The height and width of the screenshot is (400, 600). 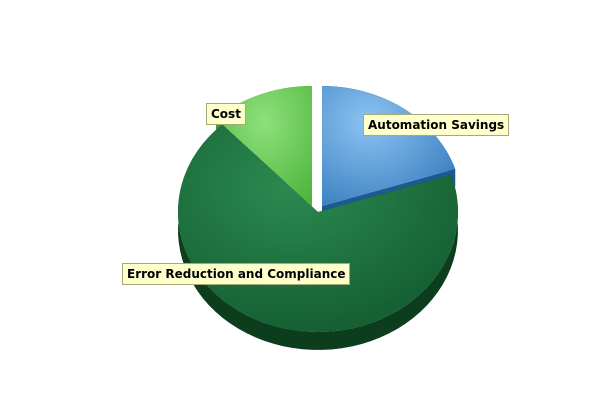 I want to click on slice-label-automation-savings: Automation Savings, so click(x=436, y=125).